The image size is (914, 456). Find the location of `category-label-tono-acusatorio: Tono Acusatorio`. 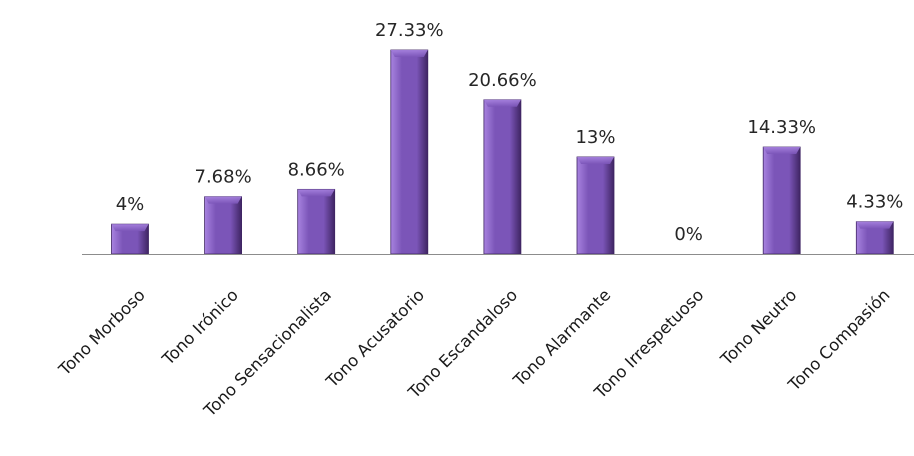

category-label-tono-acusatorio: Tono Acusatorio is located at coordinates (375, 338).